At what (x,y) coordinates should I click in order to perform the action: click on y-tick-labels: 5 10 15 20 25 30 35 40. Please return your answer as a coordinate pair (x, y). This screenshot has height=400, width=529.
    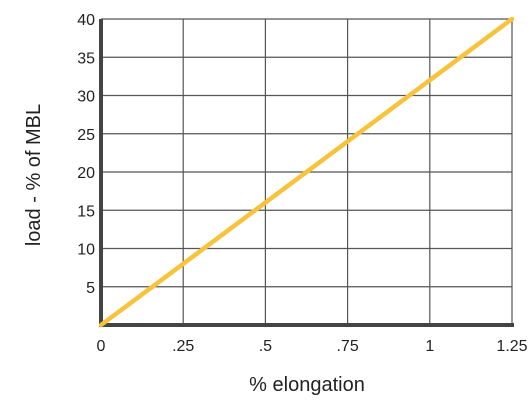
    Looking at the image, I should click on (86, 154).